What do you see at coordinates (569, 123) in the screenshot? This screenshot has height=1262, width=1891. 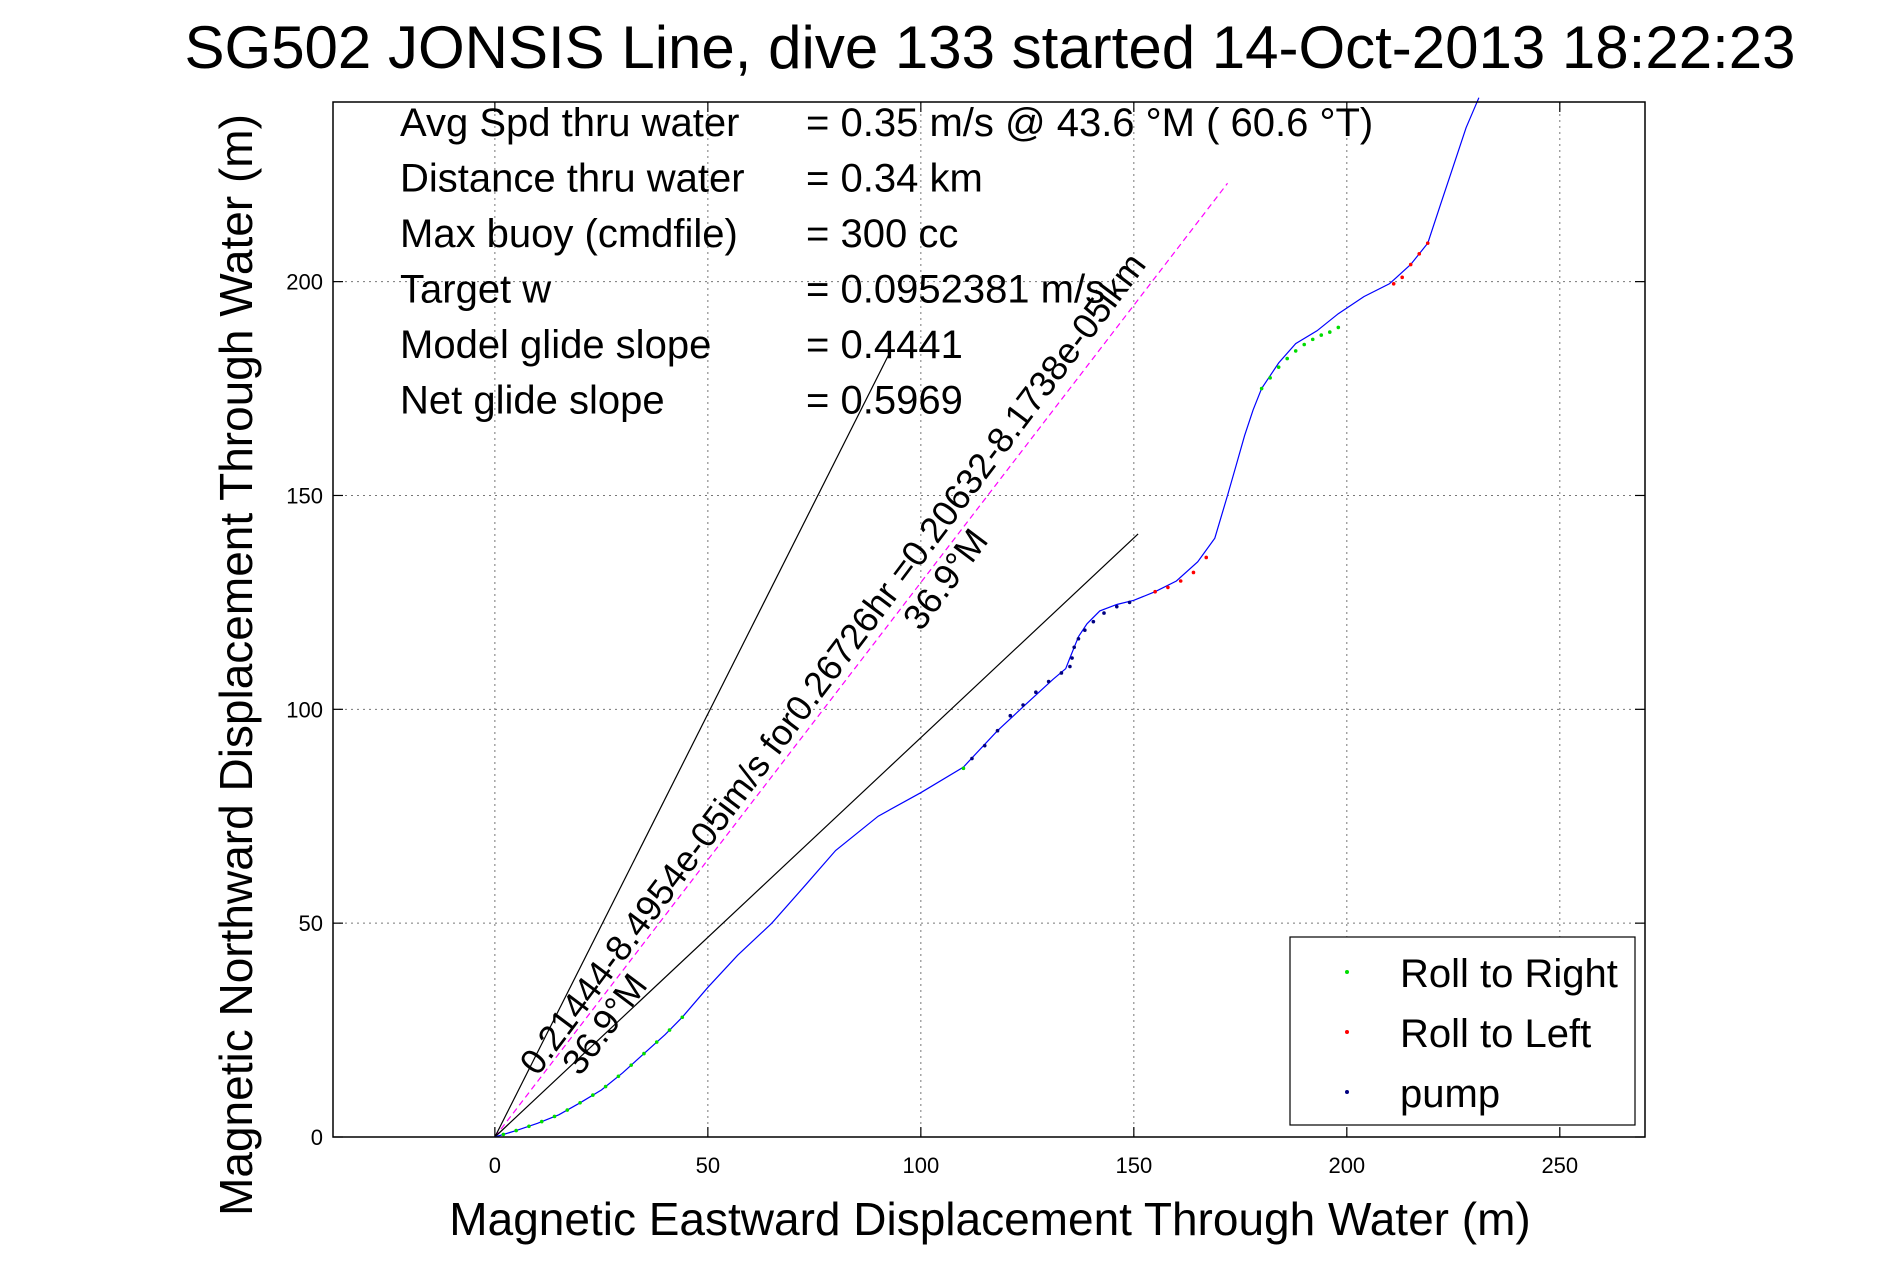 I see `stat-label: Avg Spd thru water` at bounding box center [569, 123].